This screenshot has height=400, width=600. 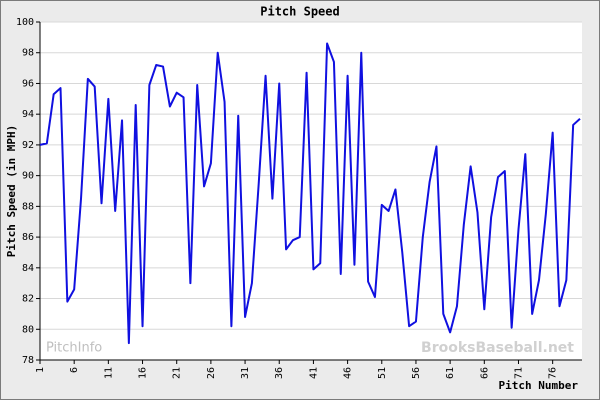 I want to click on x-tick-label: 46, so click(x=348, y=373).